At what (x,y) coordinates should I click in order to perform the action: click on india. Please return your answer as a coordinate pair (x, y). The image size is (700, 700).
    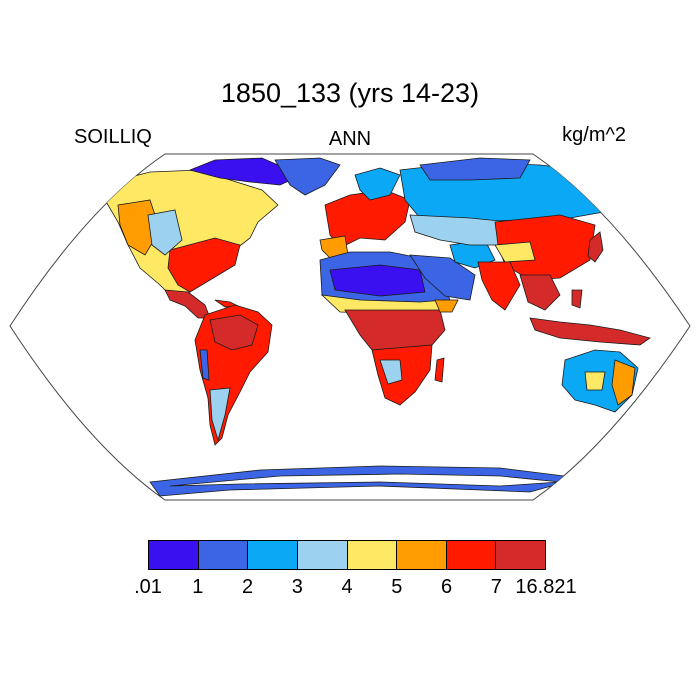
    Looking at the image, I should click on (499, 286).